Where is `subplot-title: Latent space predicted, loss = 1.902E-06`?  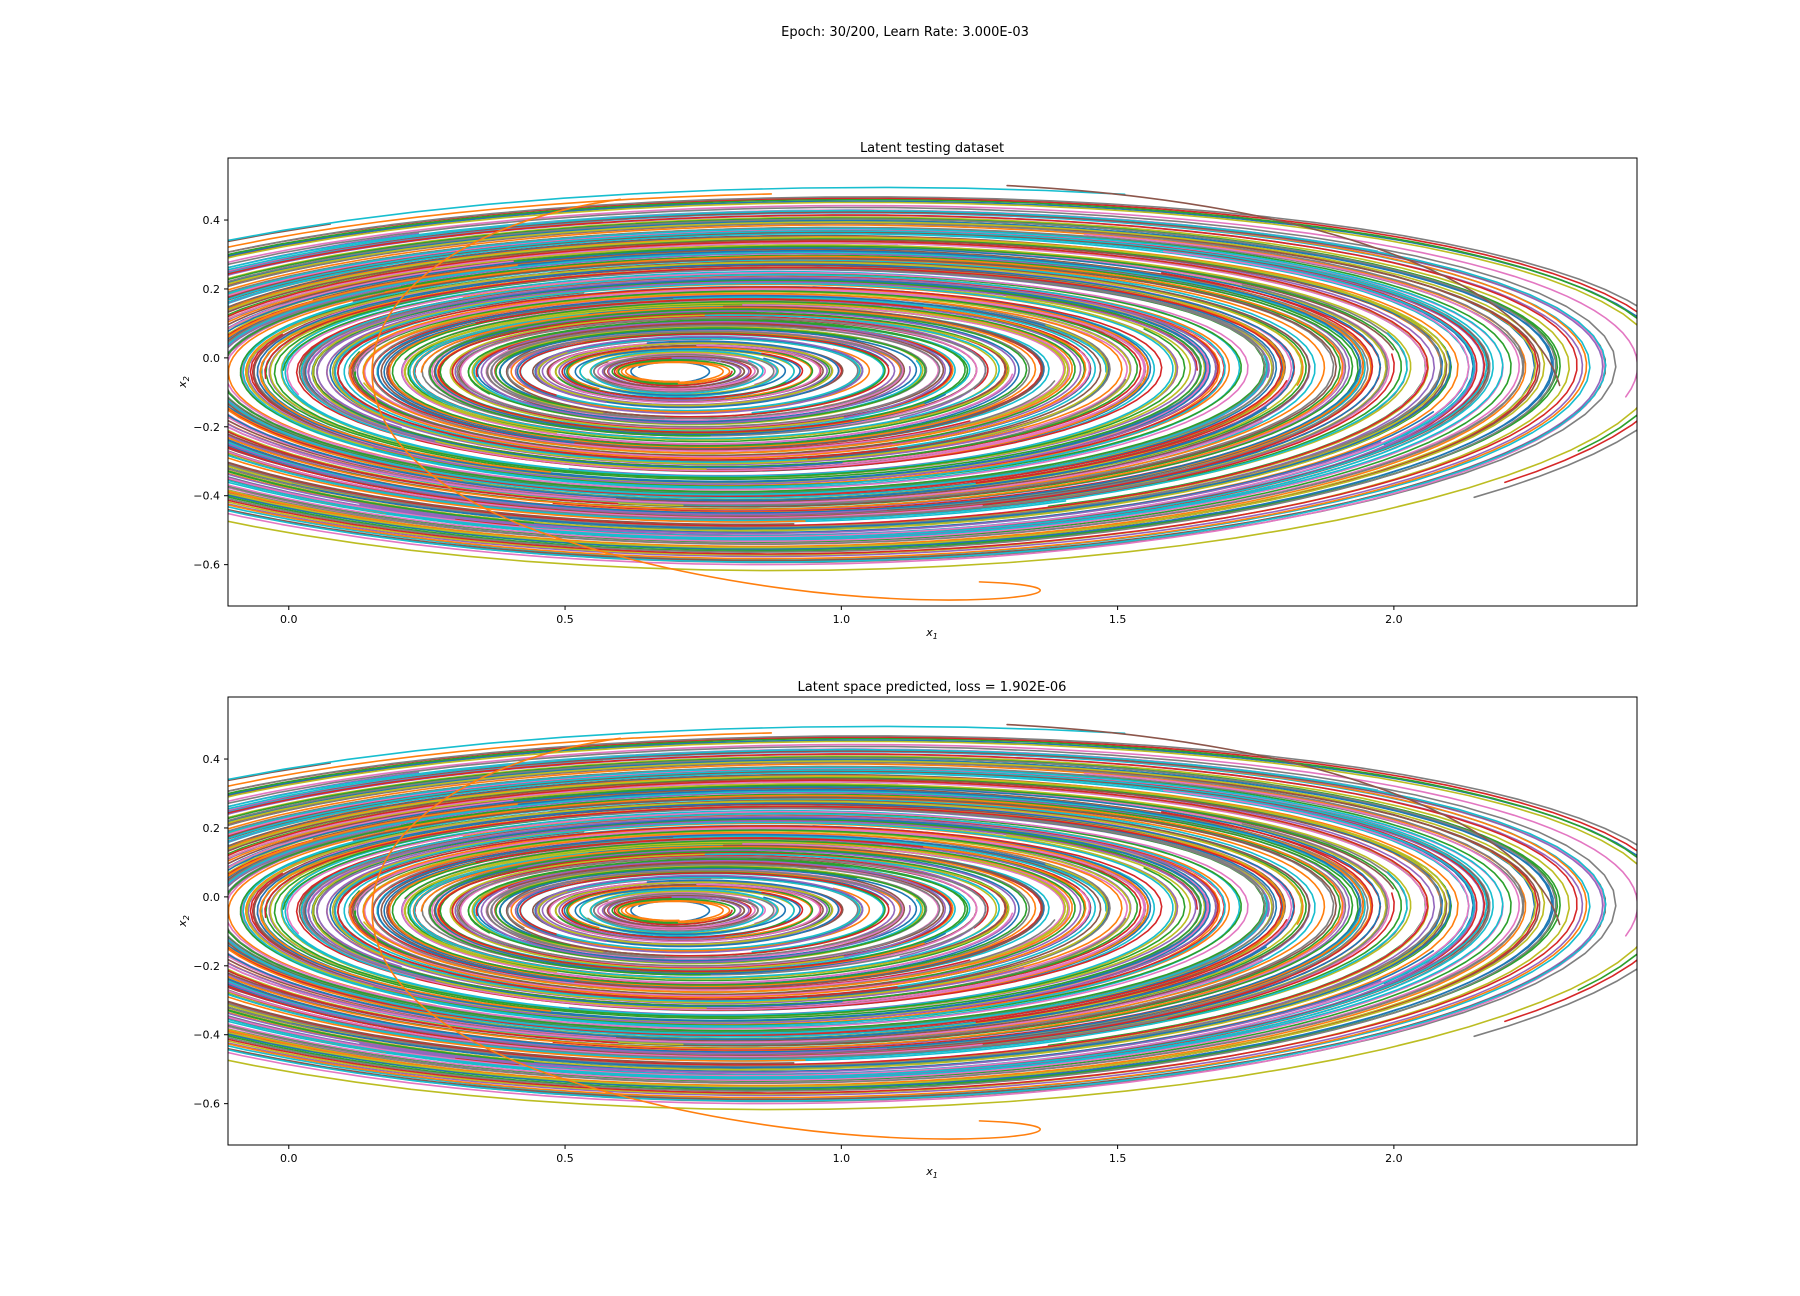
subplot-title: Latent space predicted, loss = 1.902E-06 is located at coordinates (932, 687).